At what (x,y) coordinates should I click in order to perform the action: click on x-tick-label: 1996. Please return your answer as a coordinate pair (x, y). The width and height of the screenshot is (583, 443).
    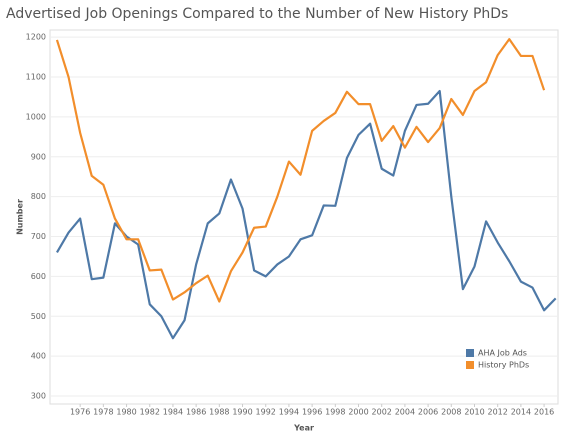
    Looking at the image, I should click on (312, 412).